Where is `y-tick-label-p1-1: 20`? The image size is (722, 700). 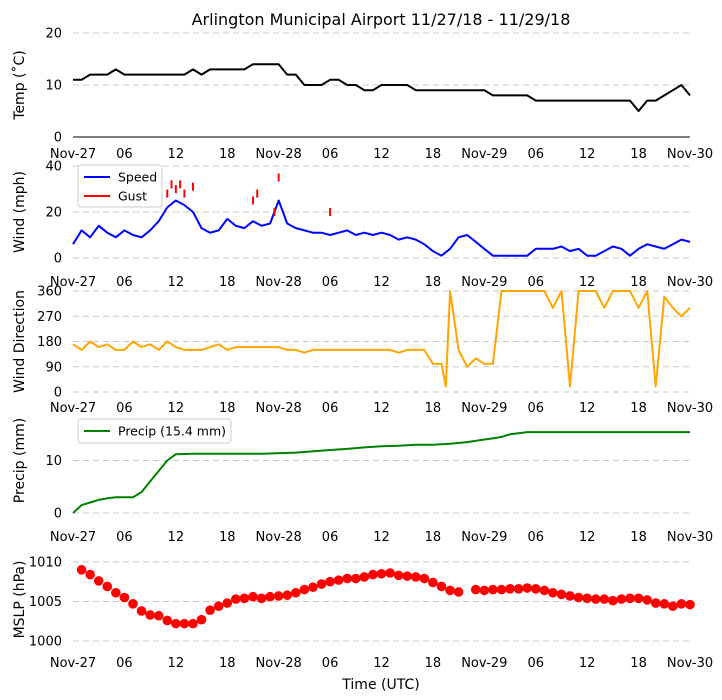 y-tick-label-p1-1: 20 is located at coordinates (53, 213).